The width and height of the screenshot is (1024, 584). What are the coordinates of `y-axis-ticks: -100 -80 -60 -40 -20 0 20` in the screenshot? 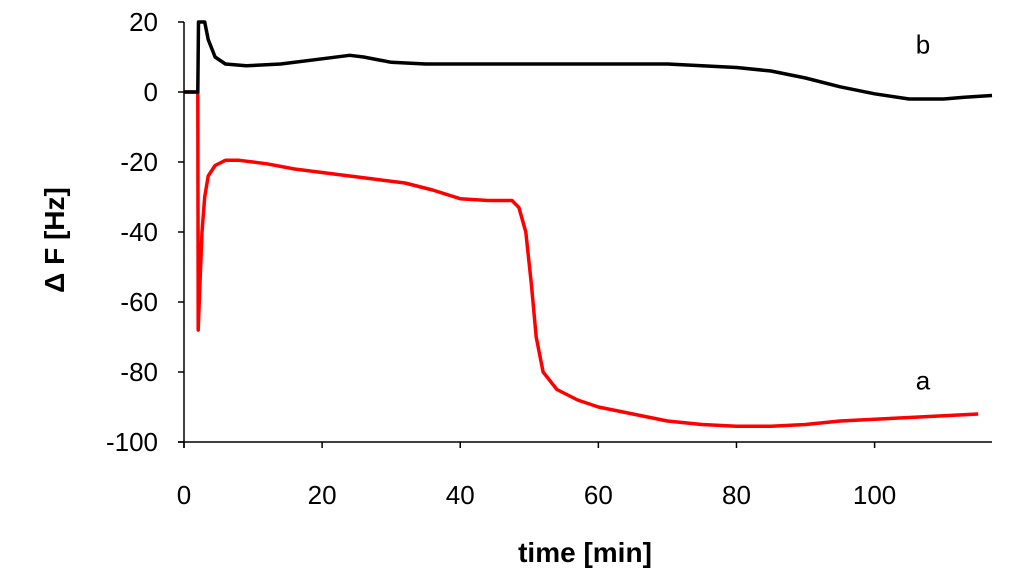 It's located at (145, 232).